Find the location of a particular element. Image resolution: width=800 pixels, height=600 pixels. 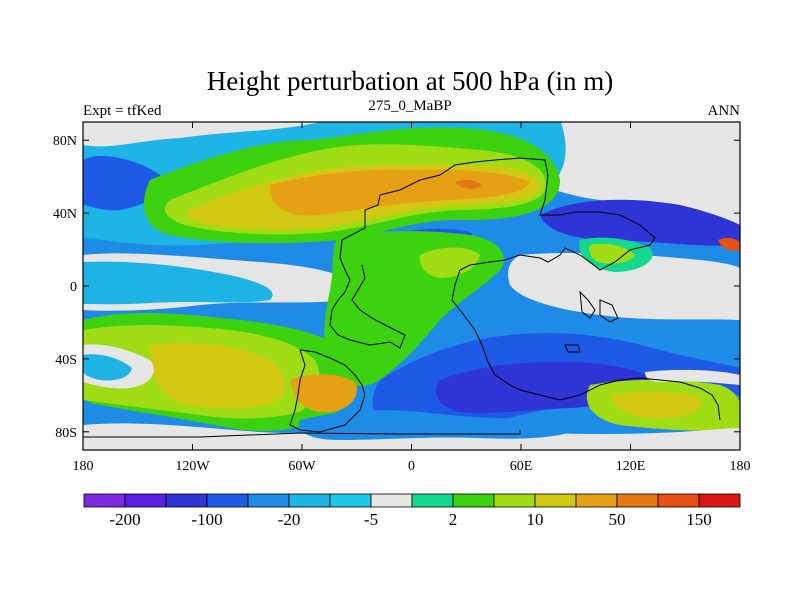

lon-tick-label: 120W is located at coordinates (192, 466).